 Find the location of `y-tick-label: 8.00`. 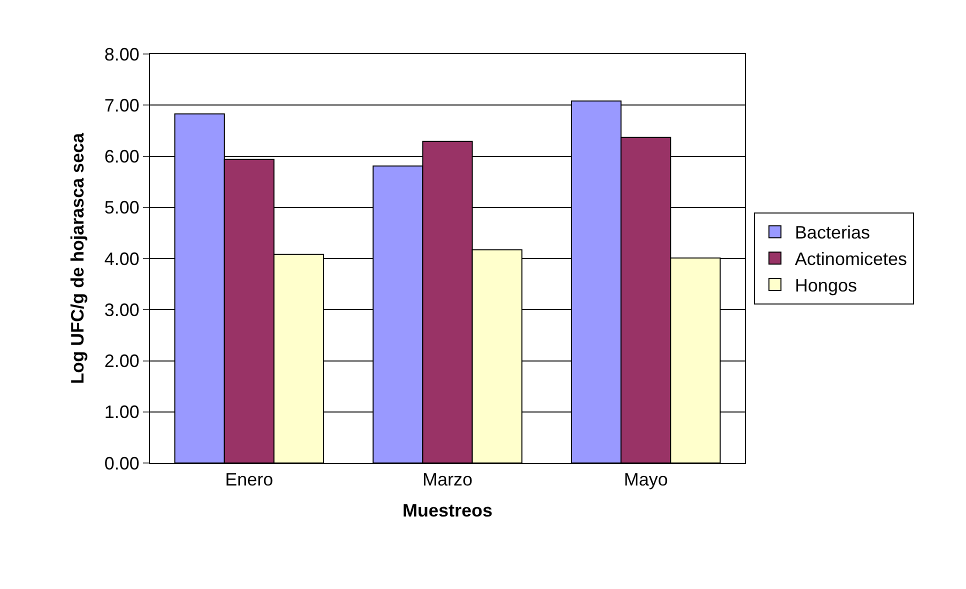

y-tick-label: 8.00 is located at coordinates (122, 54).